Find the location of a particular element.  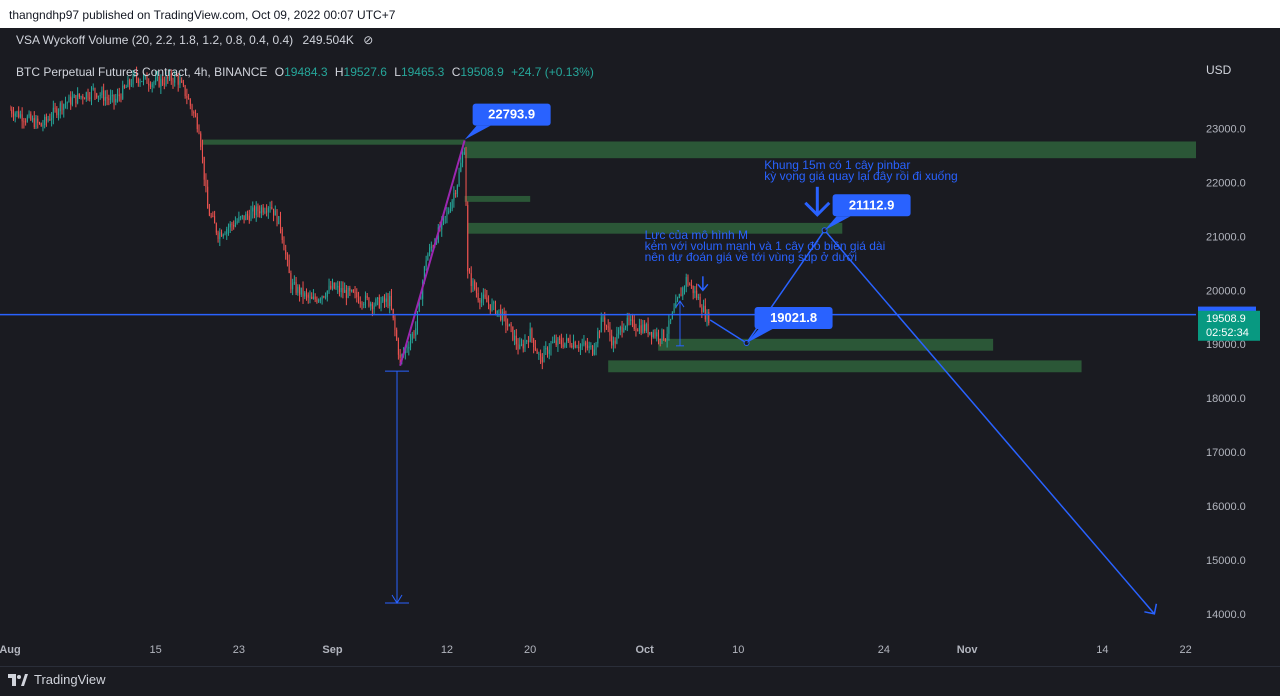

tradingview-logo: TradingView is located at coordinates (57, 679).